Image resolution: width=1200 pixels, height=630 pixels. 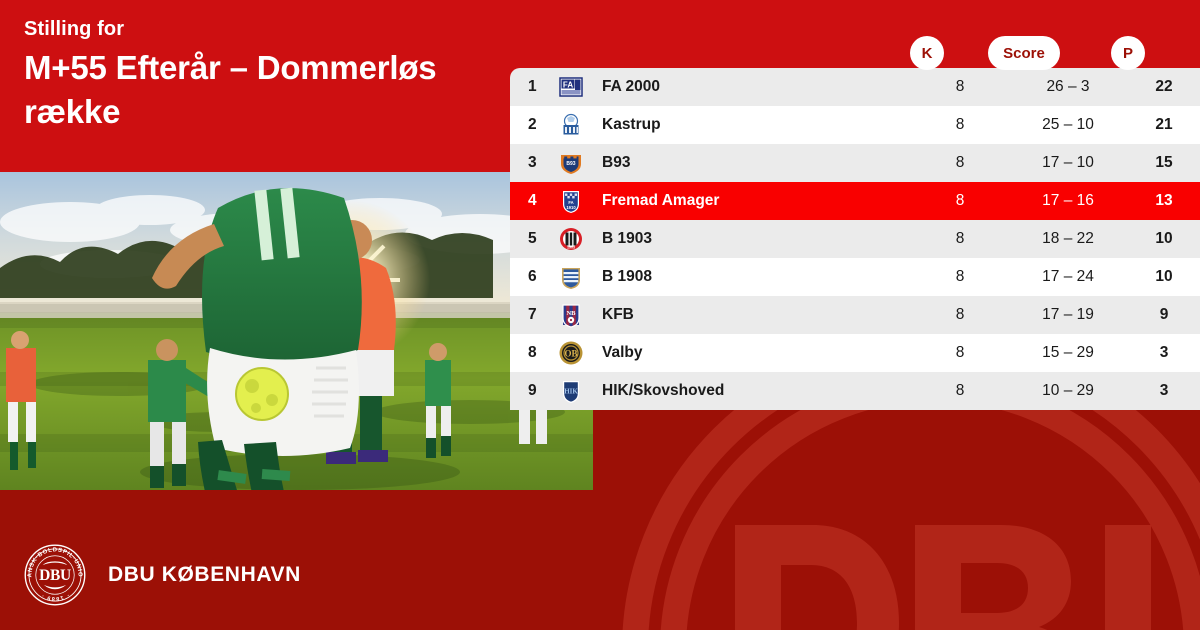 What do you see at coordinates (631, 86) in the screenshot?
I see `row-team-name: FA 2000` at bounding box center [631, 86].